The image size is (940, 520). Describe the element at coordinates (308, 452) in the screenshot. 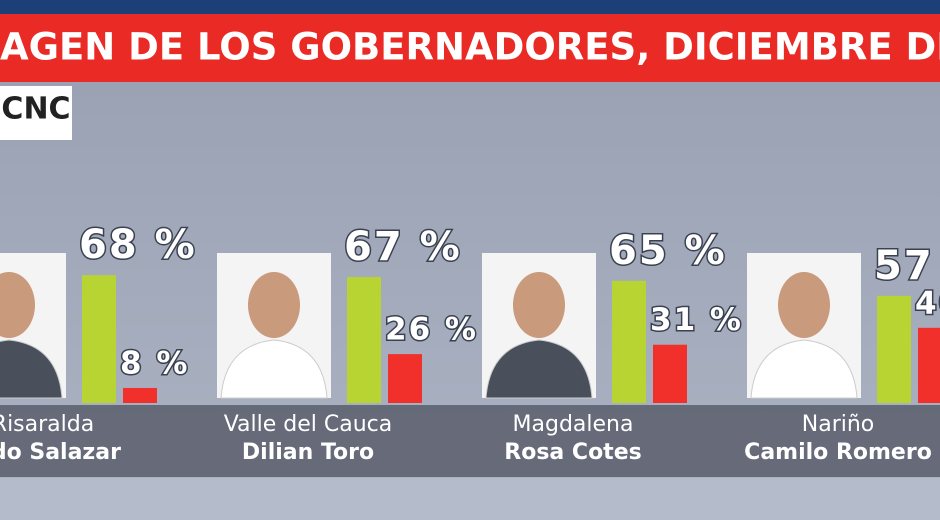

I see `governor-name: Dilian Toro` at that location.